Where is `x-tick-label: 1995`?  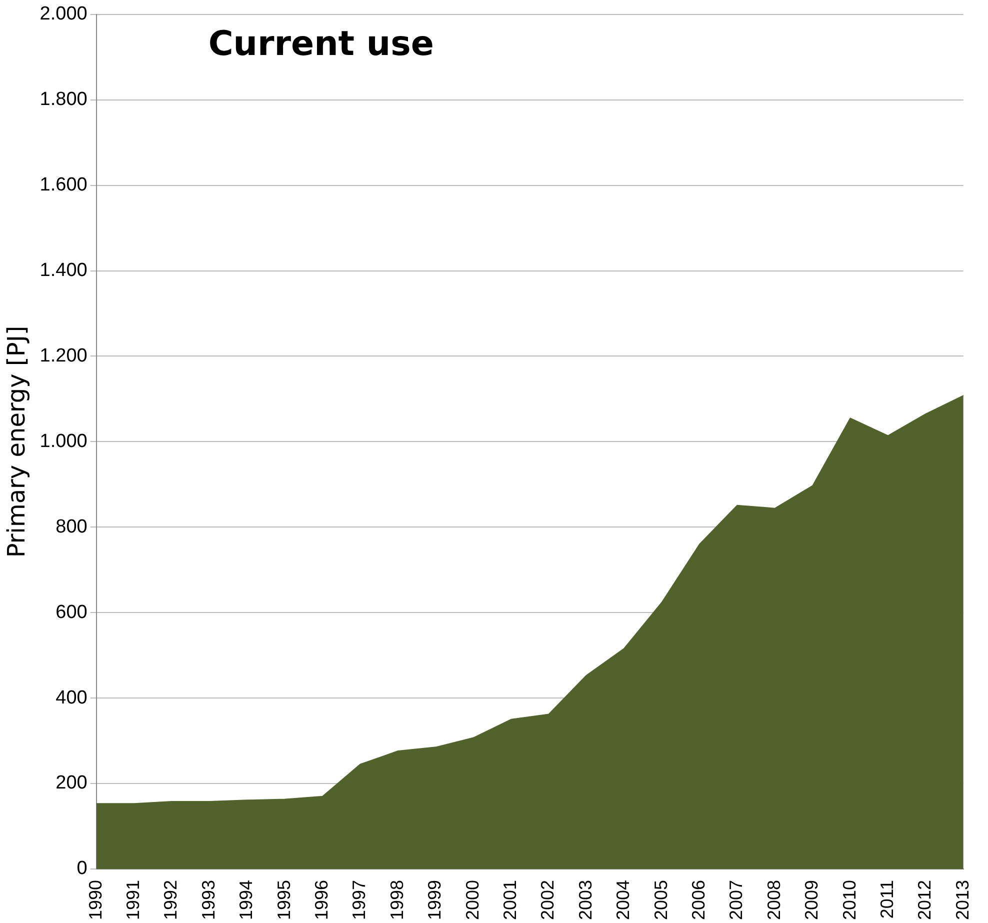 x-tick-label: 1995 is located at coordinates (284, 900).